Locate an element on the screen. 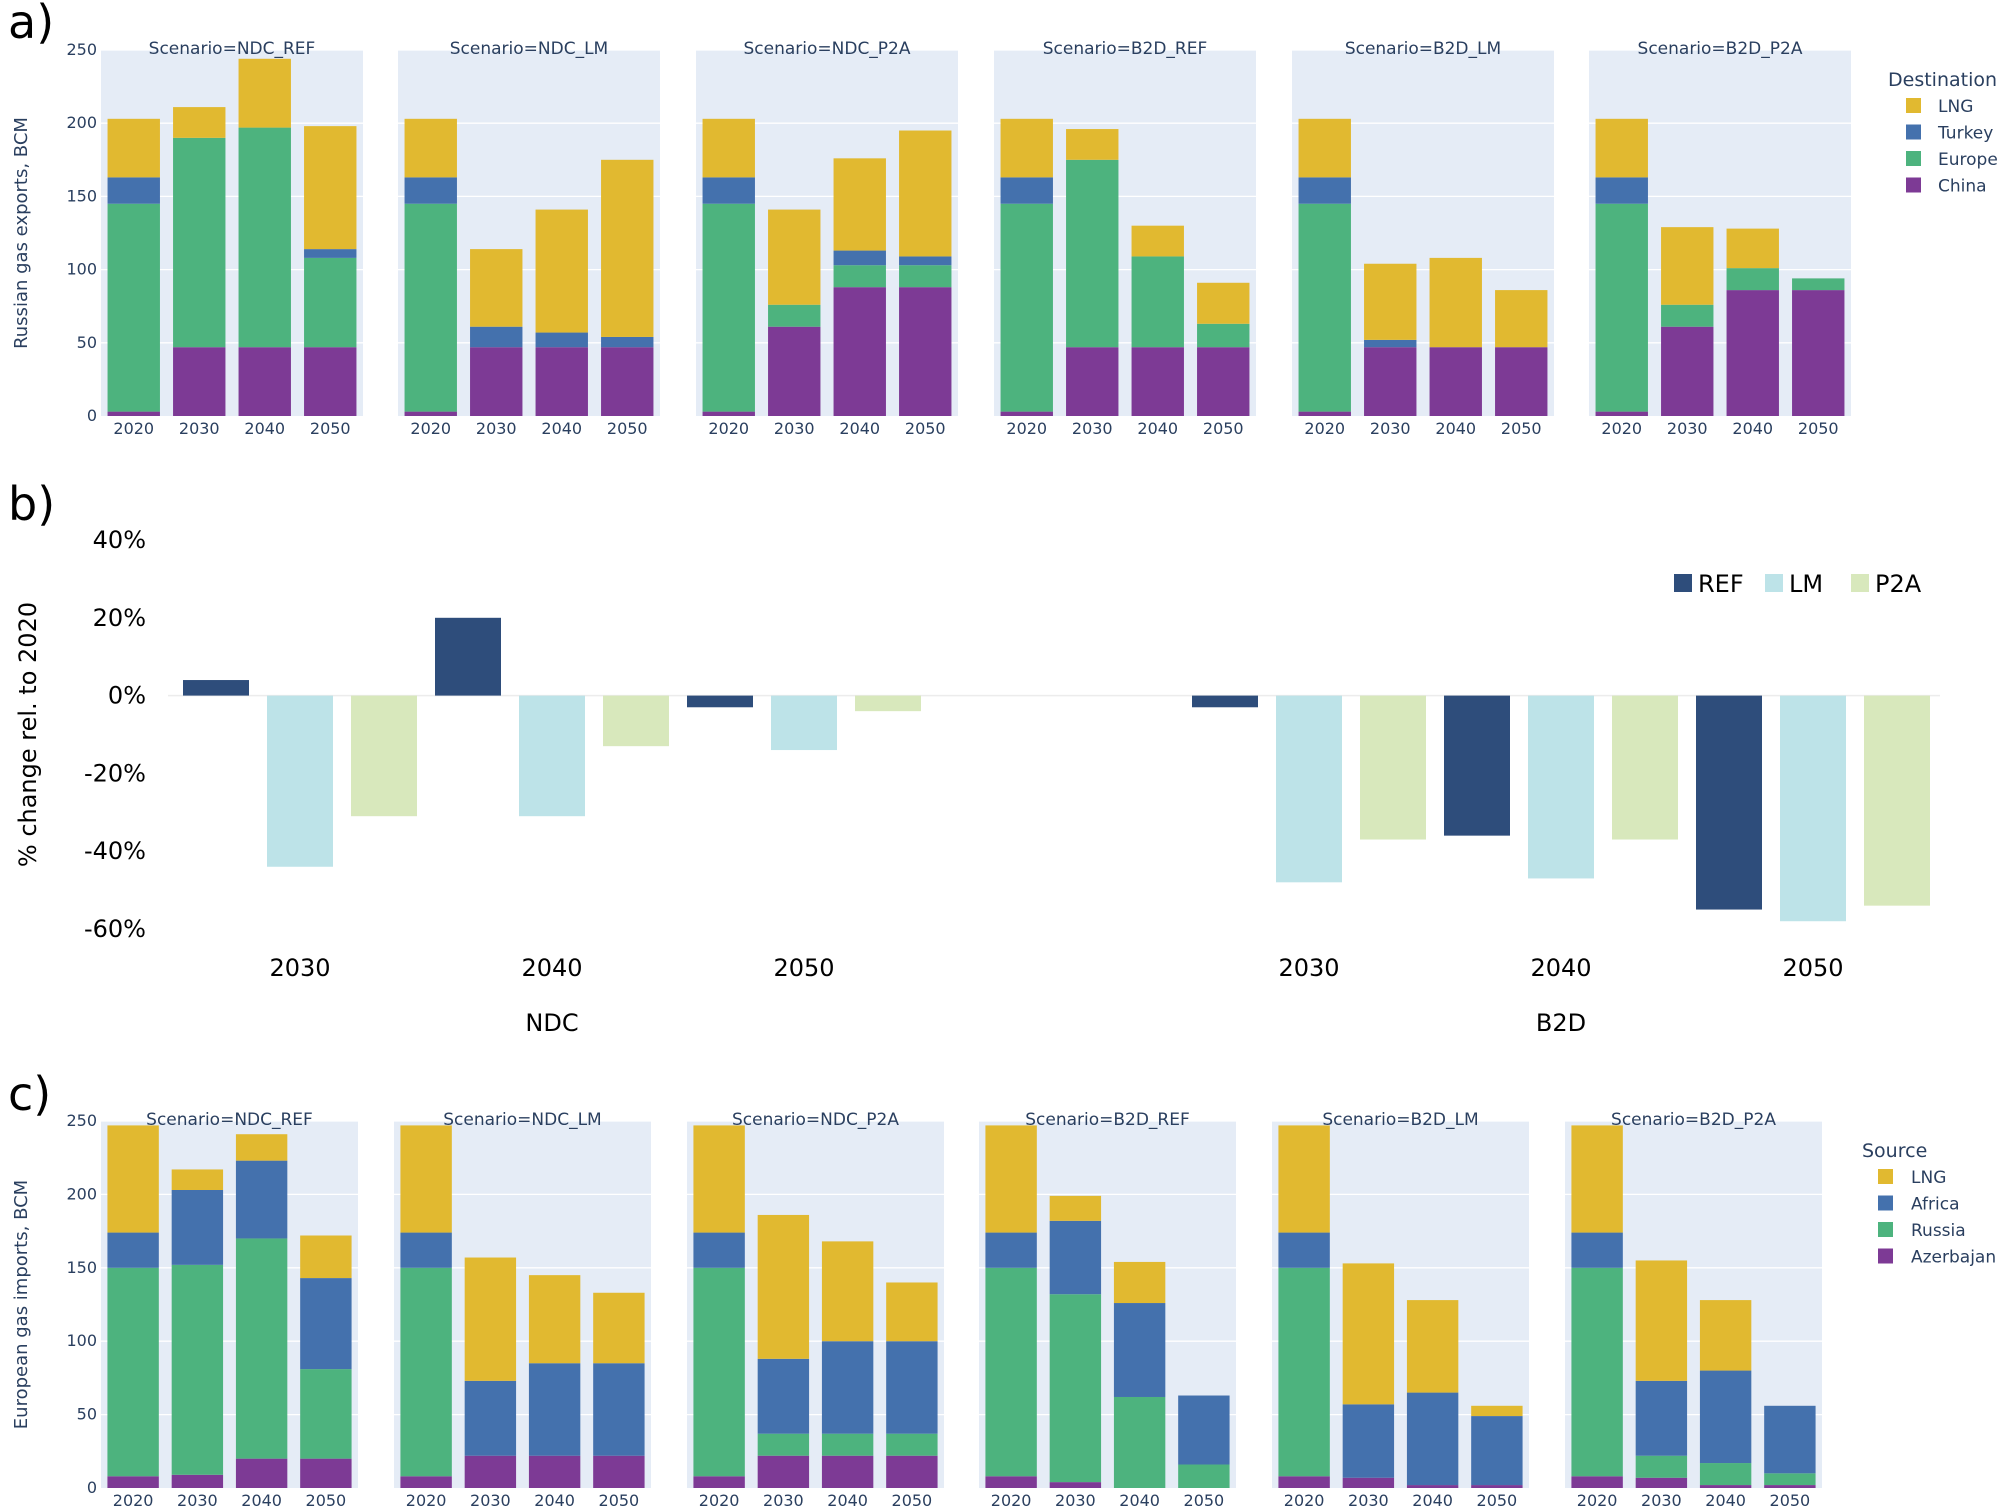 Image resolution: width=2000 pixels, height=1506 pixels. panel-c-x-tick-label: 2050 is located at coordinates (326, 1498).